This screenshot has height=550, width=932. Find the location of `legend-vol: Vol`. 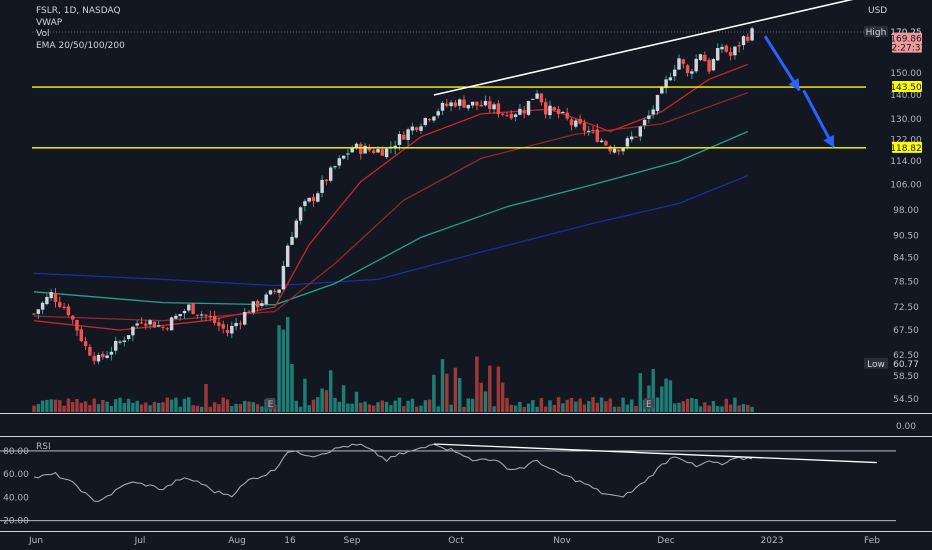

legend-vol: Vol is located at coordinates (43, 34).